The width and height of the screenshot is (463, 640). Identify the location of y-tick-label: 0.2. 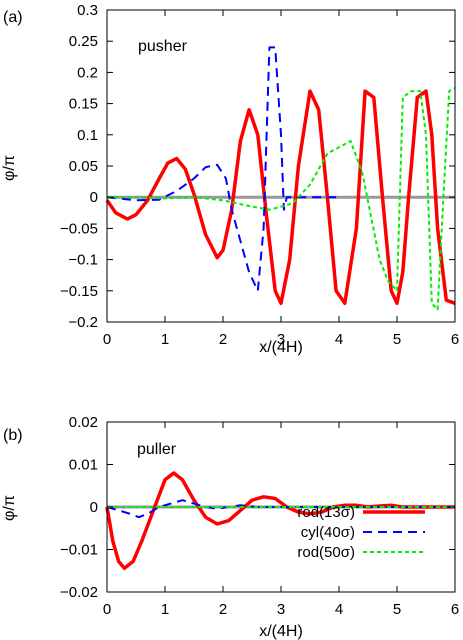
(87, 72).